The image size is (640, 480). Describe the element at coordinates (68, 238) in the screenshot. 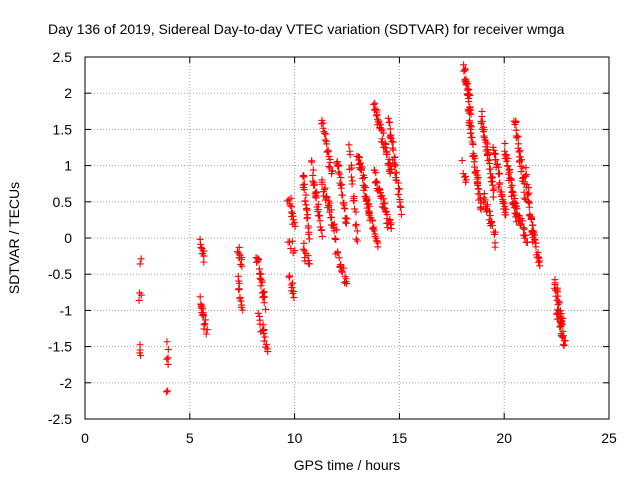

I see `y-tick-label: 0` at that location.